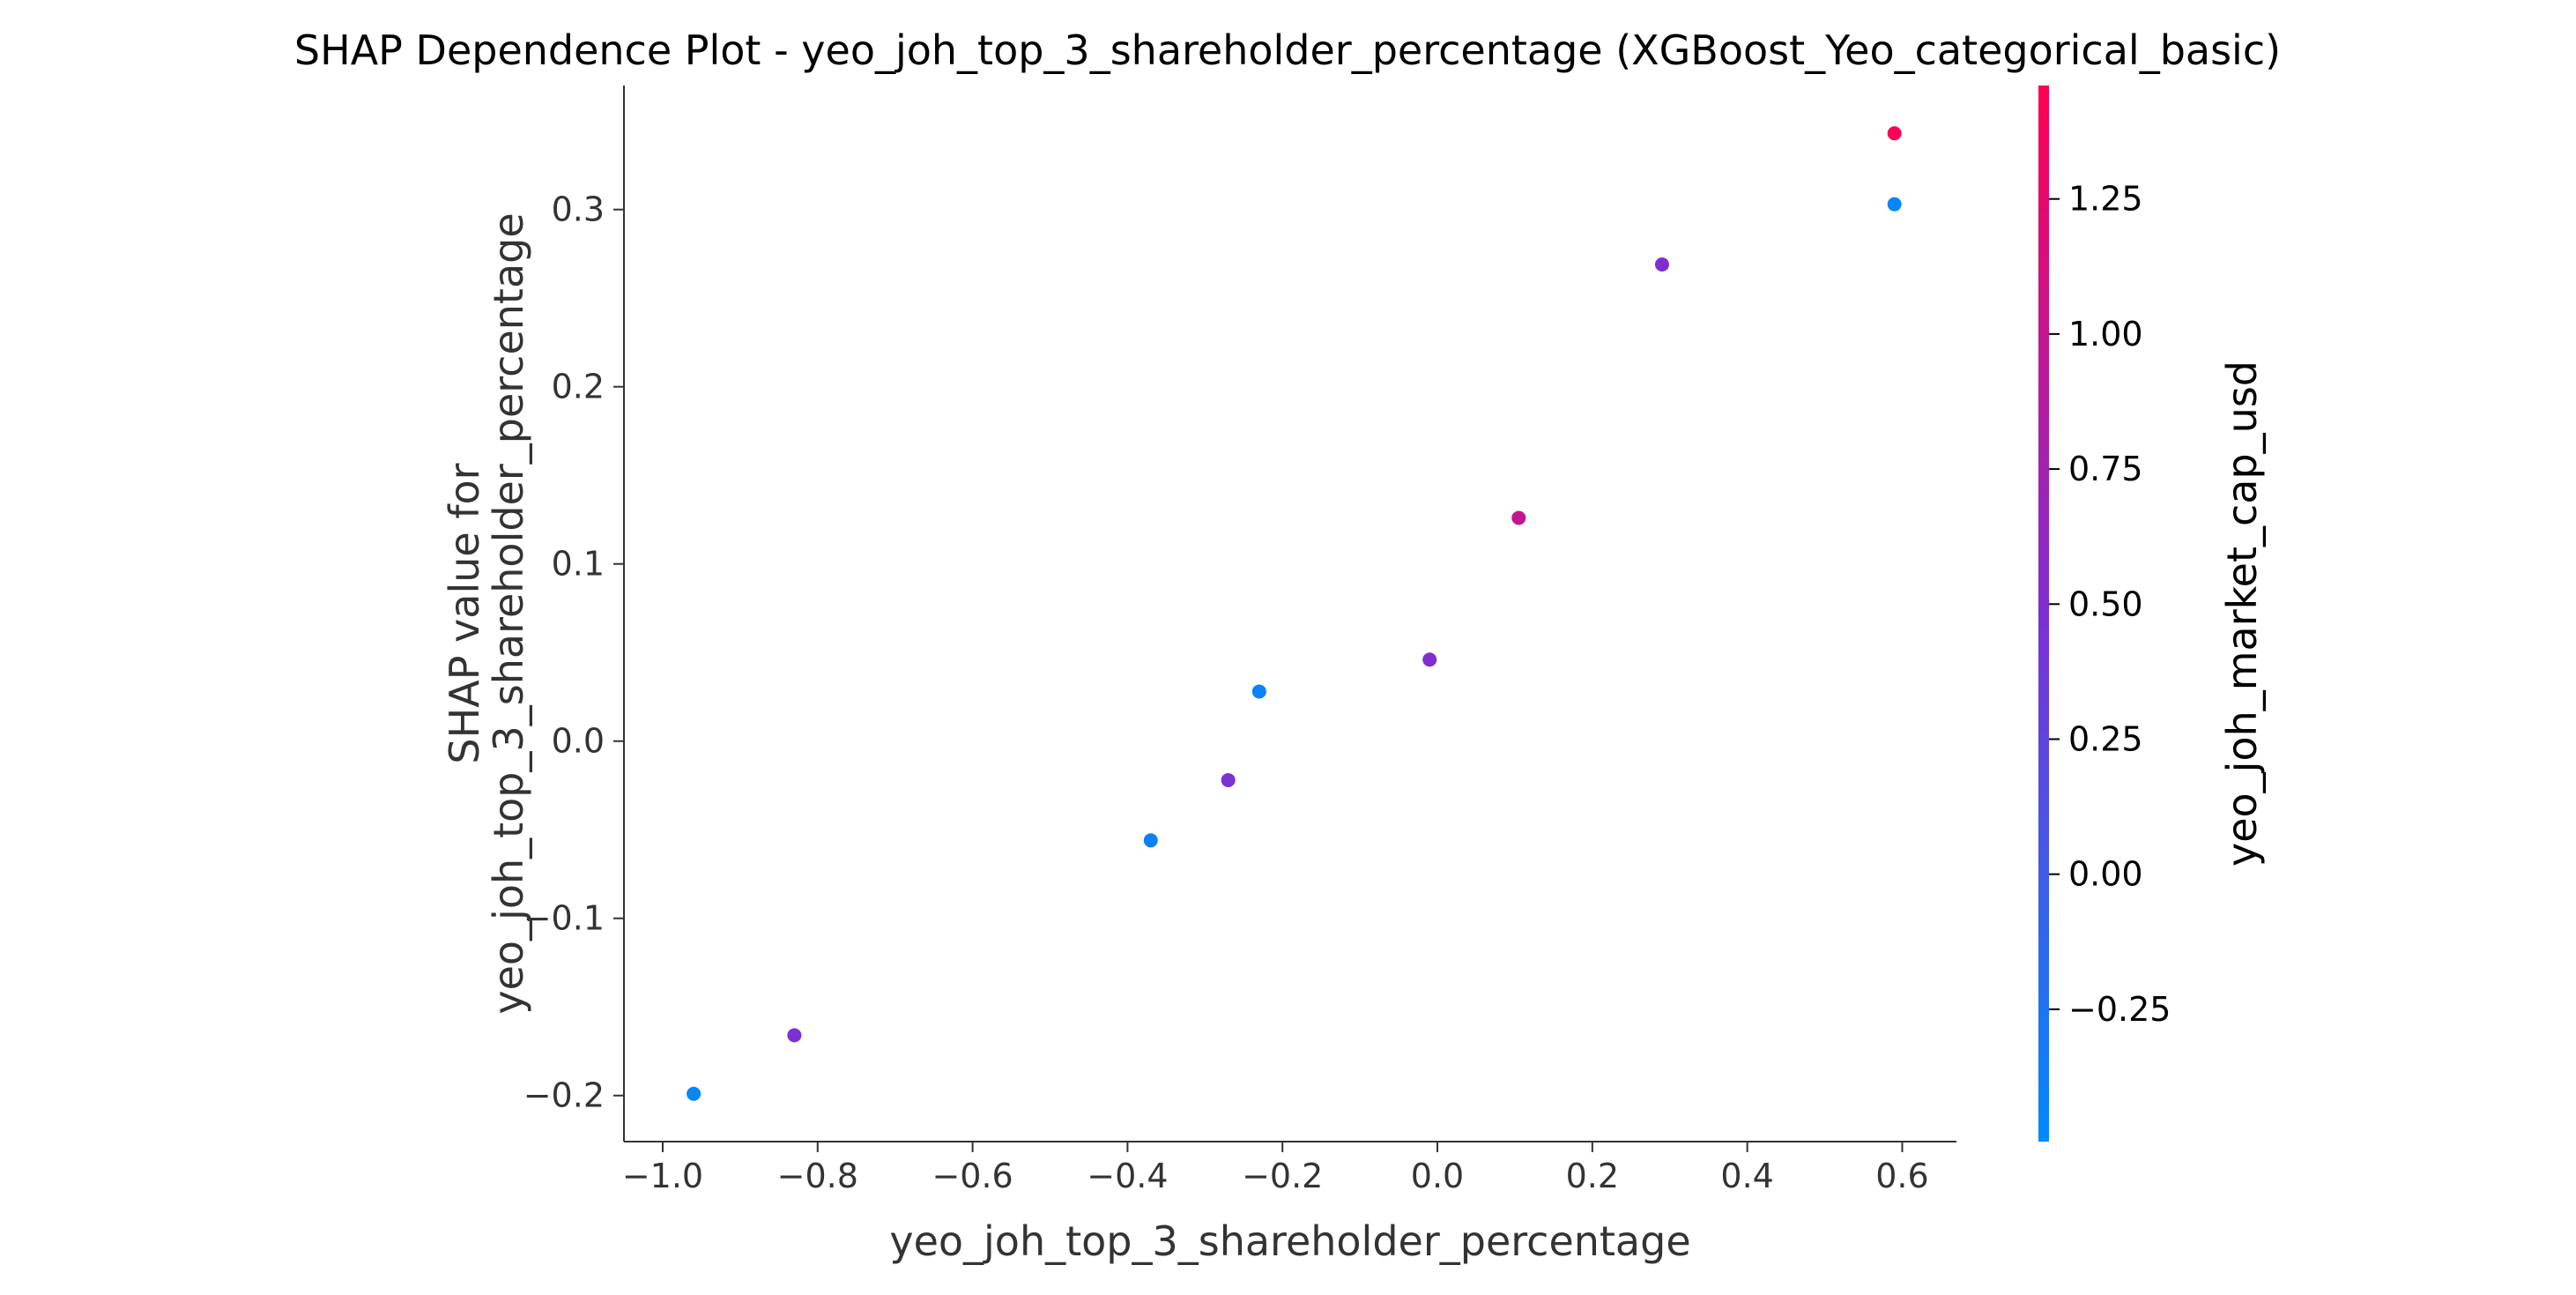 The width and height of the screenshot is (2576, 1295). What do you see at coordinates (1282, 1176) in the screenshot?
I see `x-tick-label: −0.2` at bounding box center [1282, 1176].